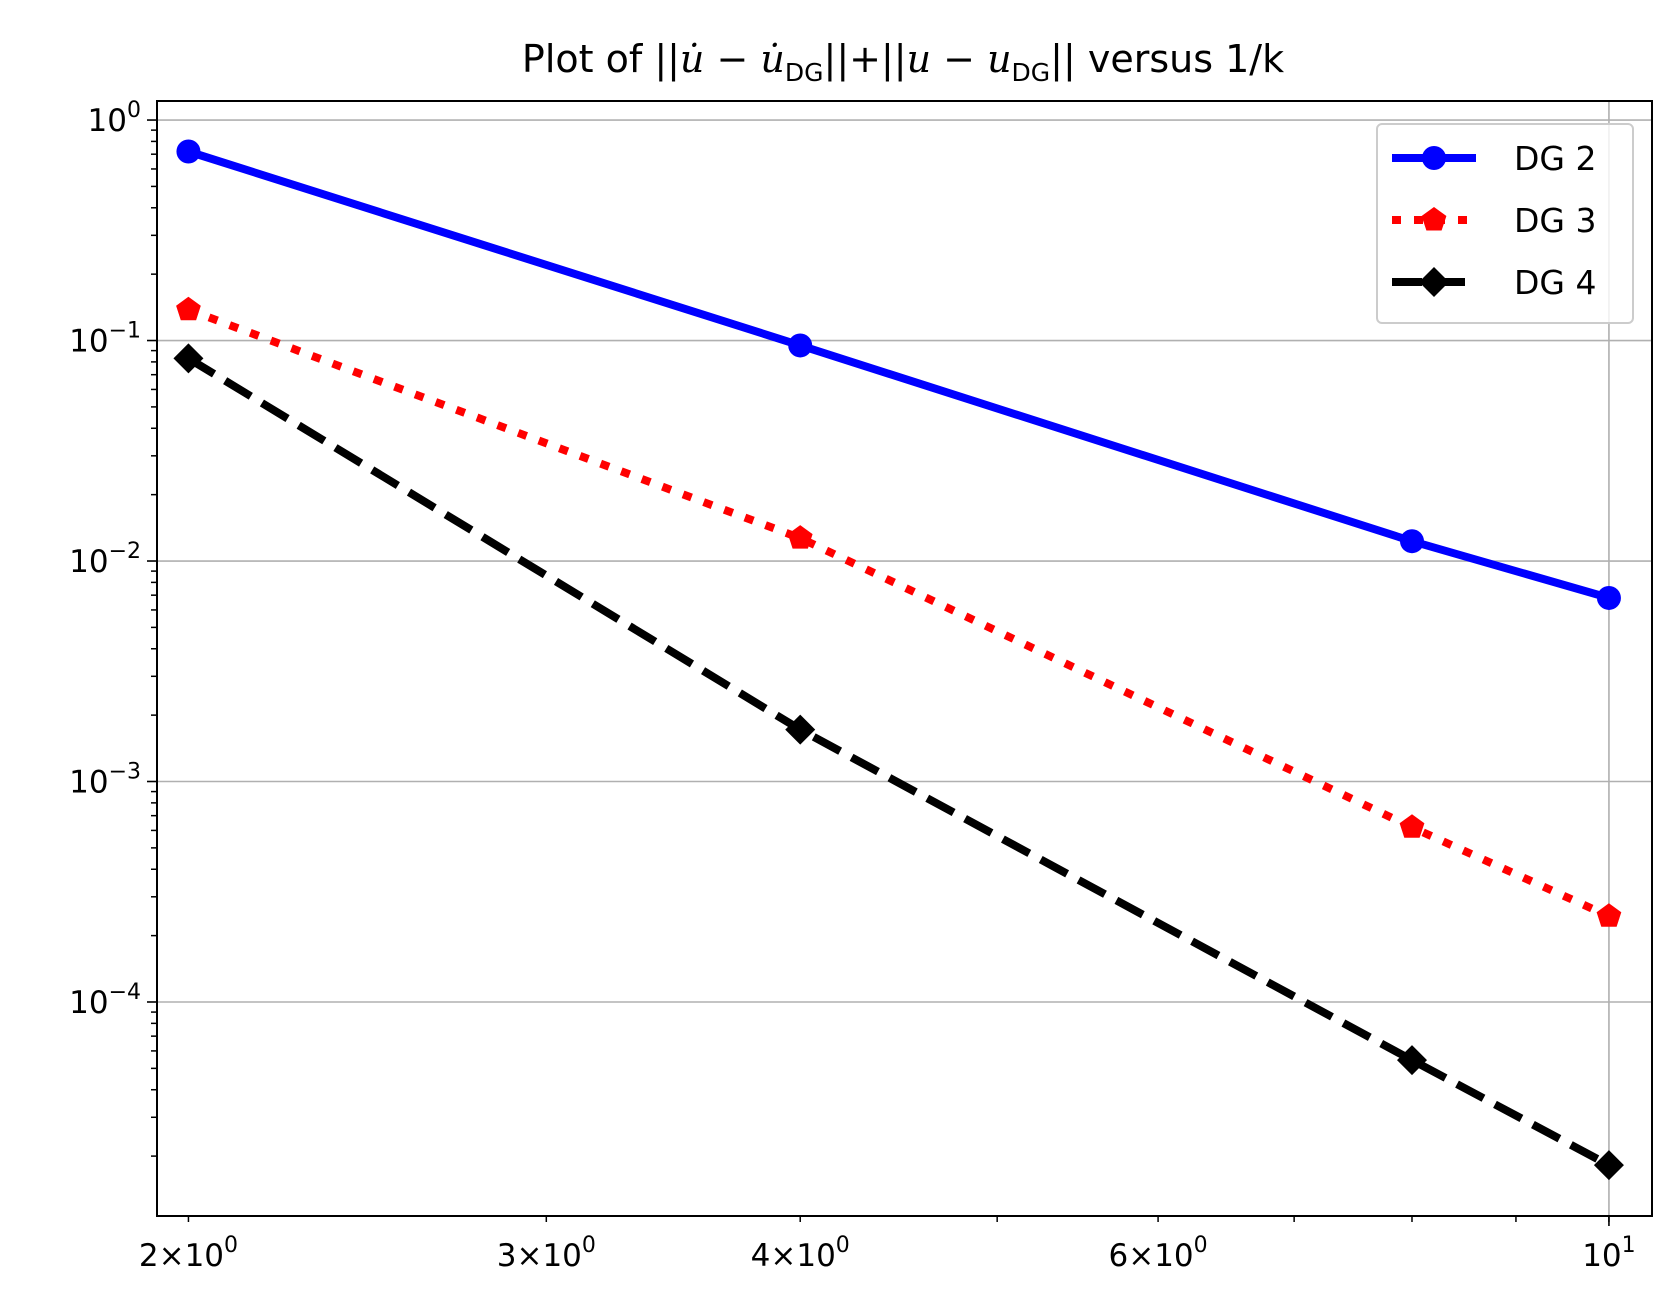 The image size is (1677, 1310). Describe the element at coordinates (1555, 220) in the screenshot. I see `legend-label: DG 3` at that location.